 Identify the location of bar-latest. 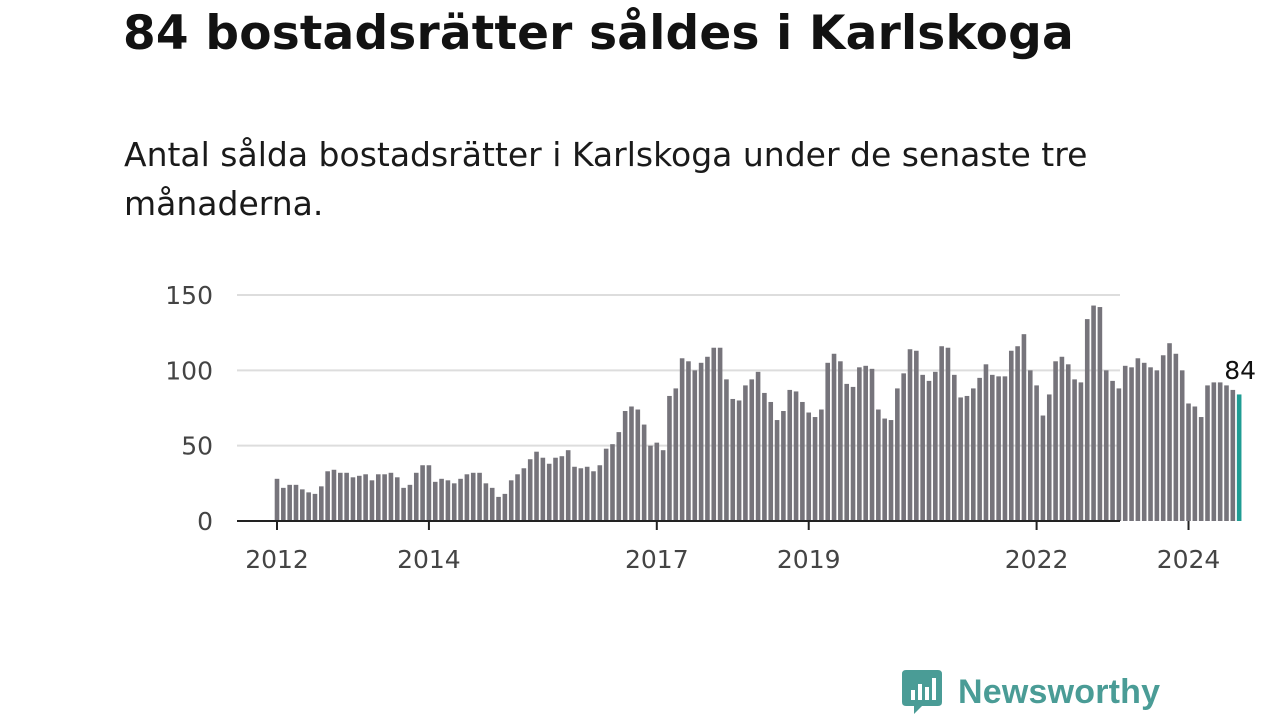
(1239, 457).